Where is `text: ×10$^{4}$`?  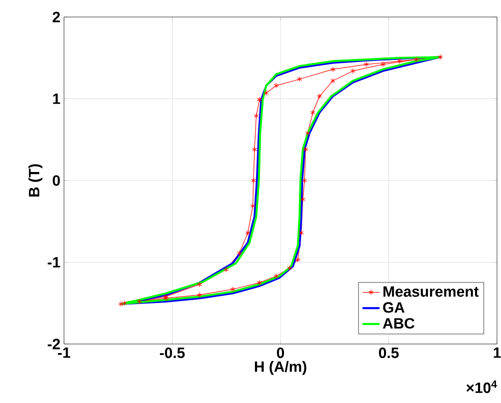
text: ×10$^{4}$ is located at coordinates (481, 387).